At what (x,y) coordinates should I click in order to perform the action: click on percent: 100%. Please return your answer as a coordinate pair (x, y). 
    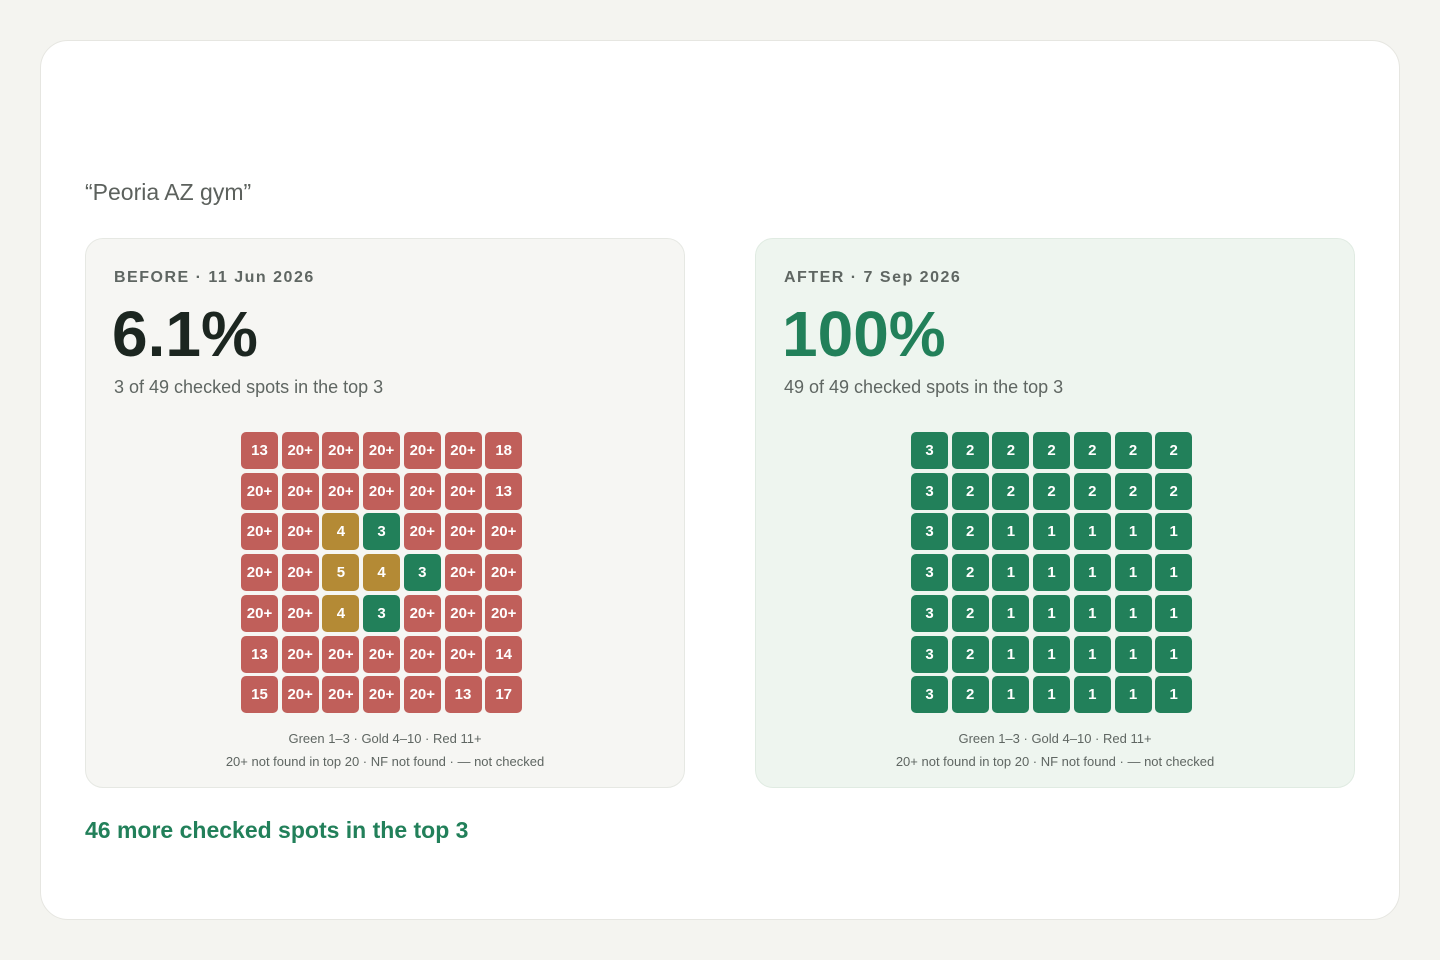
    Looking at the image, I should click on (864, 334).